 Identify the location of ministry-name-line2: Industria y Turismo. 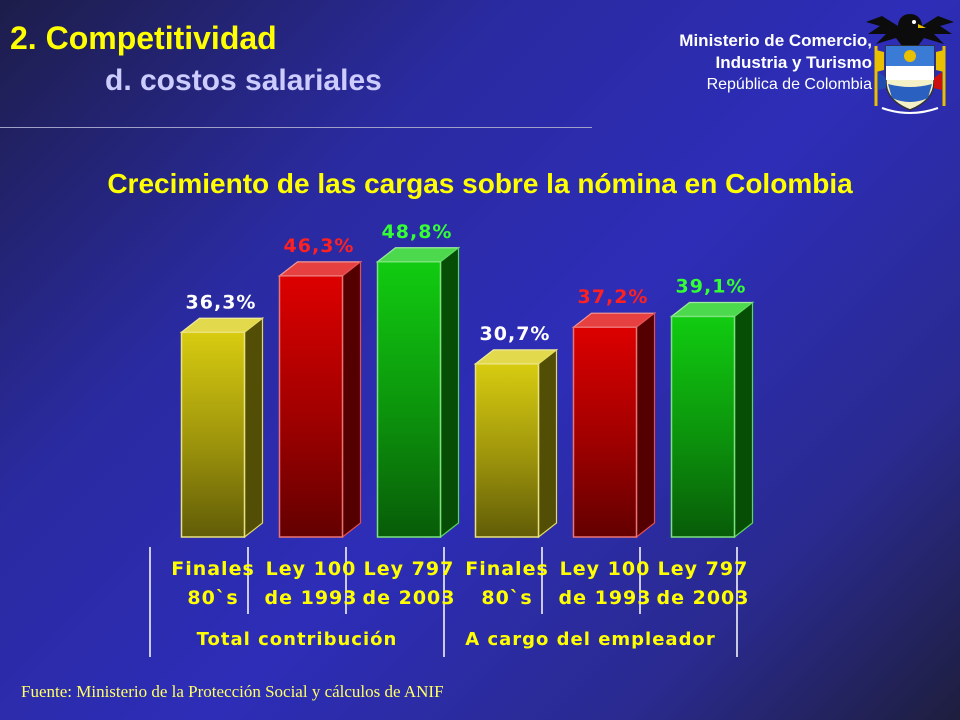
(794, 62).